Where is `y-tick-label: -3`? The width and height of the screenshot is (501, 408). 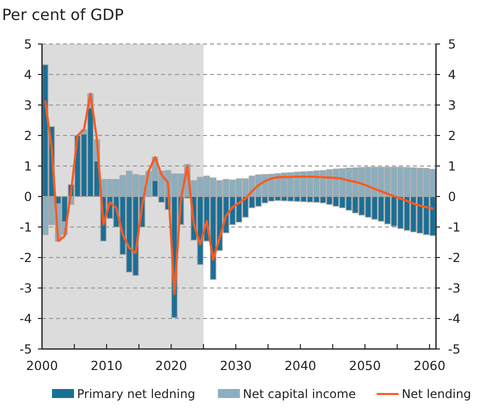 y-tick-label: -3 is located at coordinates (26, 288).